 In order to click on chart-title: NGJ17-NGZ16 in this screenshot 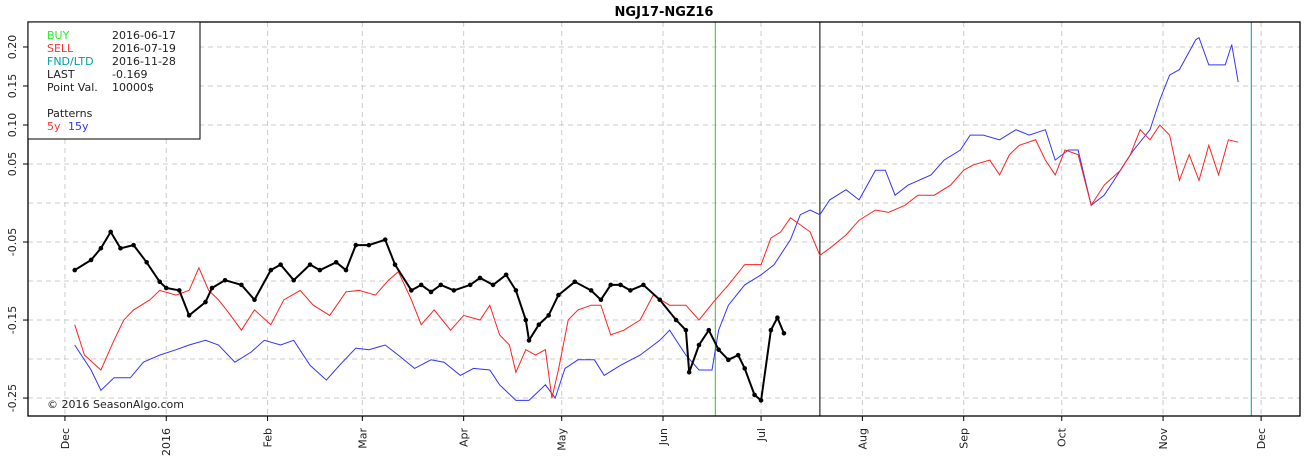, I will do `click(664, 12)`.